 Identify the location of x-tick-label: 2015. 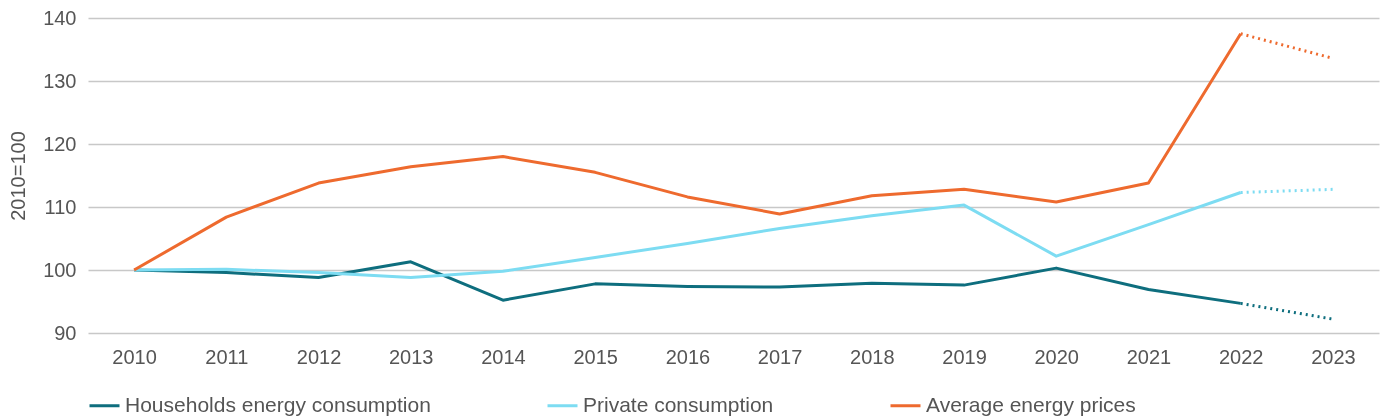
(595, 356).